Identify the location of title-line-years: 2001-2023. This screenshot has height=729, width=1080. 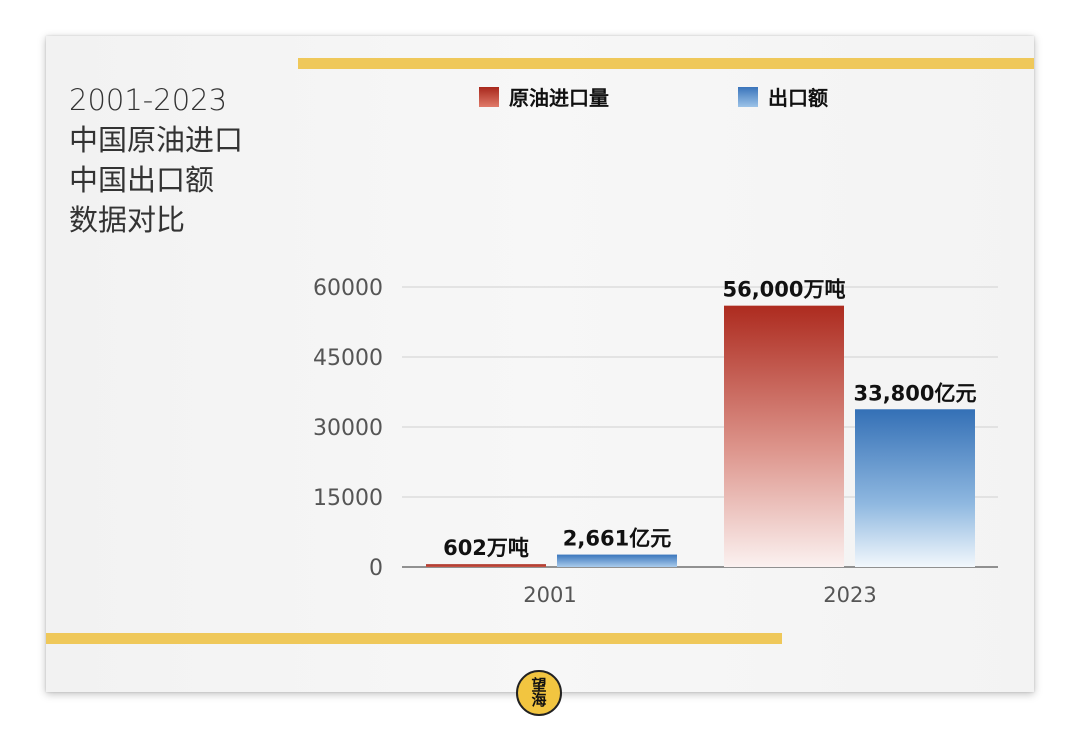
(148, 100).